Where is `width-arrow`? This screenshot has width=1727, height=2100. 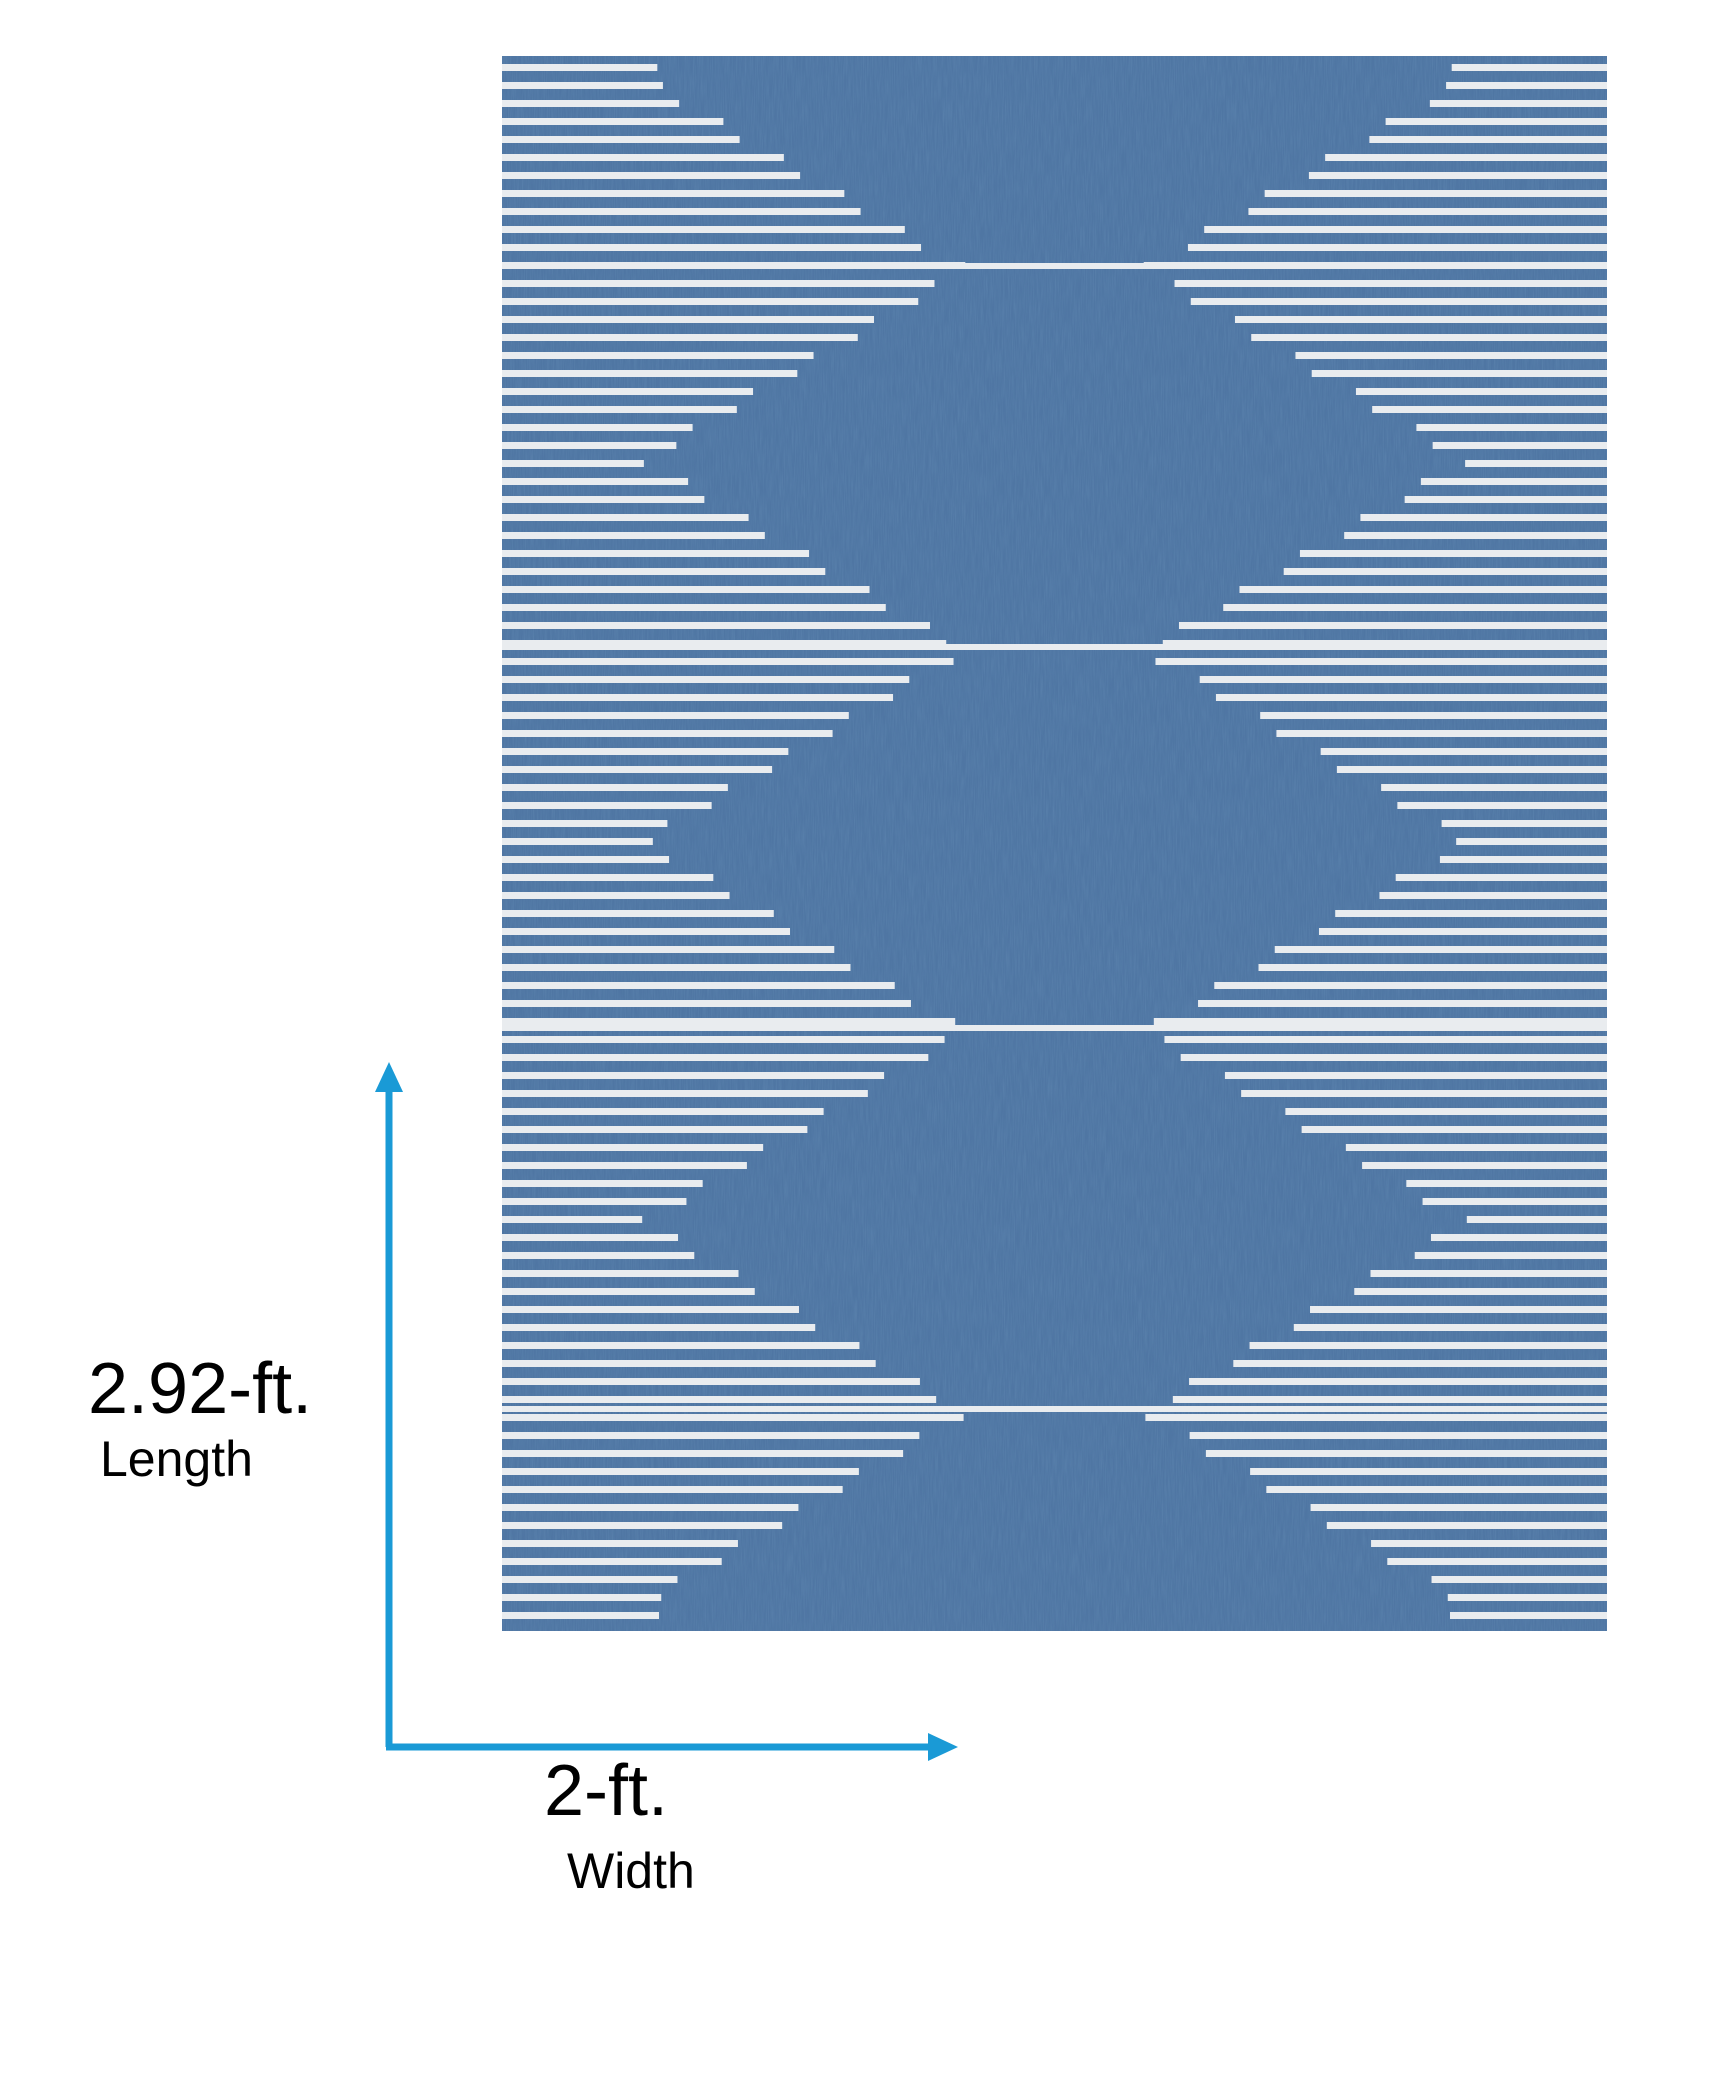 width-arrow is located at coordinates (672, 1747).